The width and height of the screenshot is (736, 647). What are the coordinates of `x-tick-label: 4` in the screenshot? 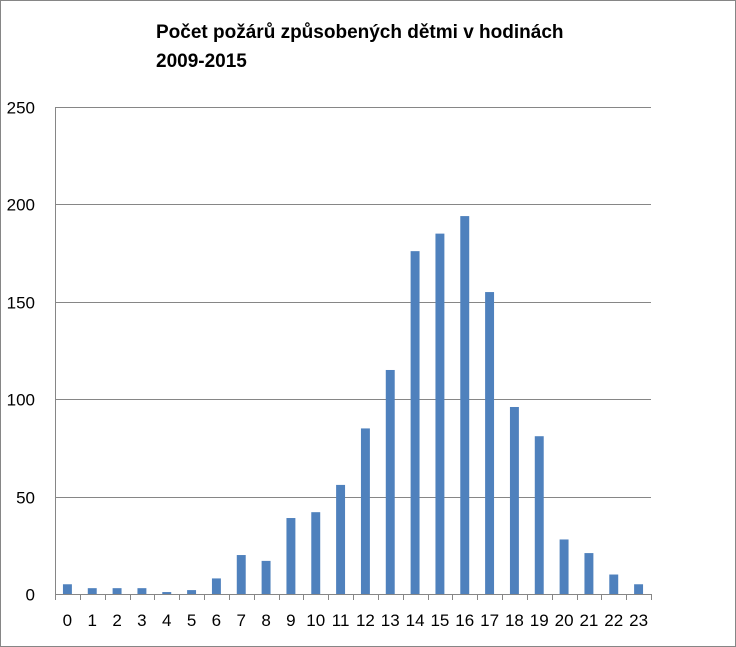 It's located at (166, 620).